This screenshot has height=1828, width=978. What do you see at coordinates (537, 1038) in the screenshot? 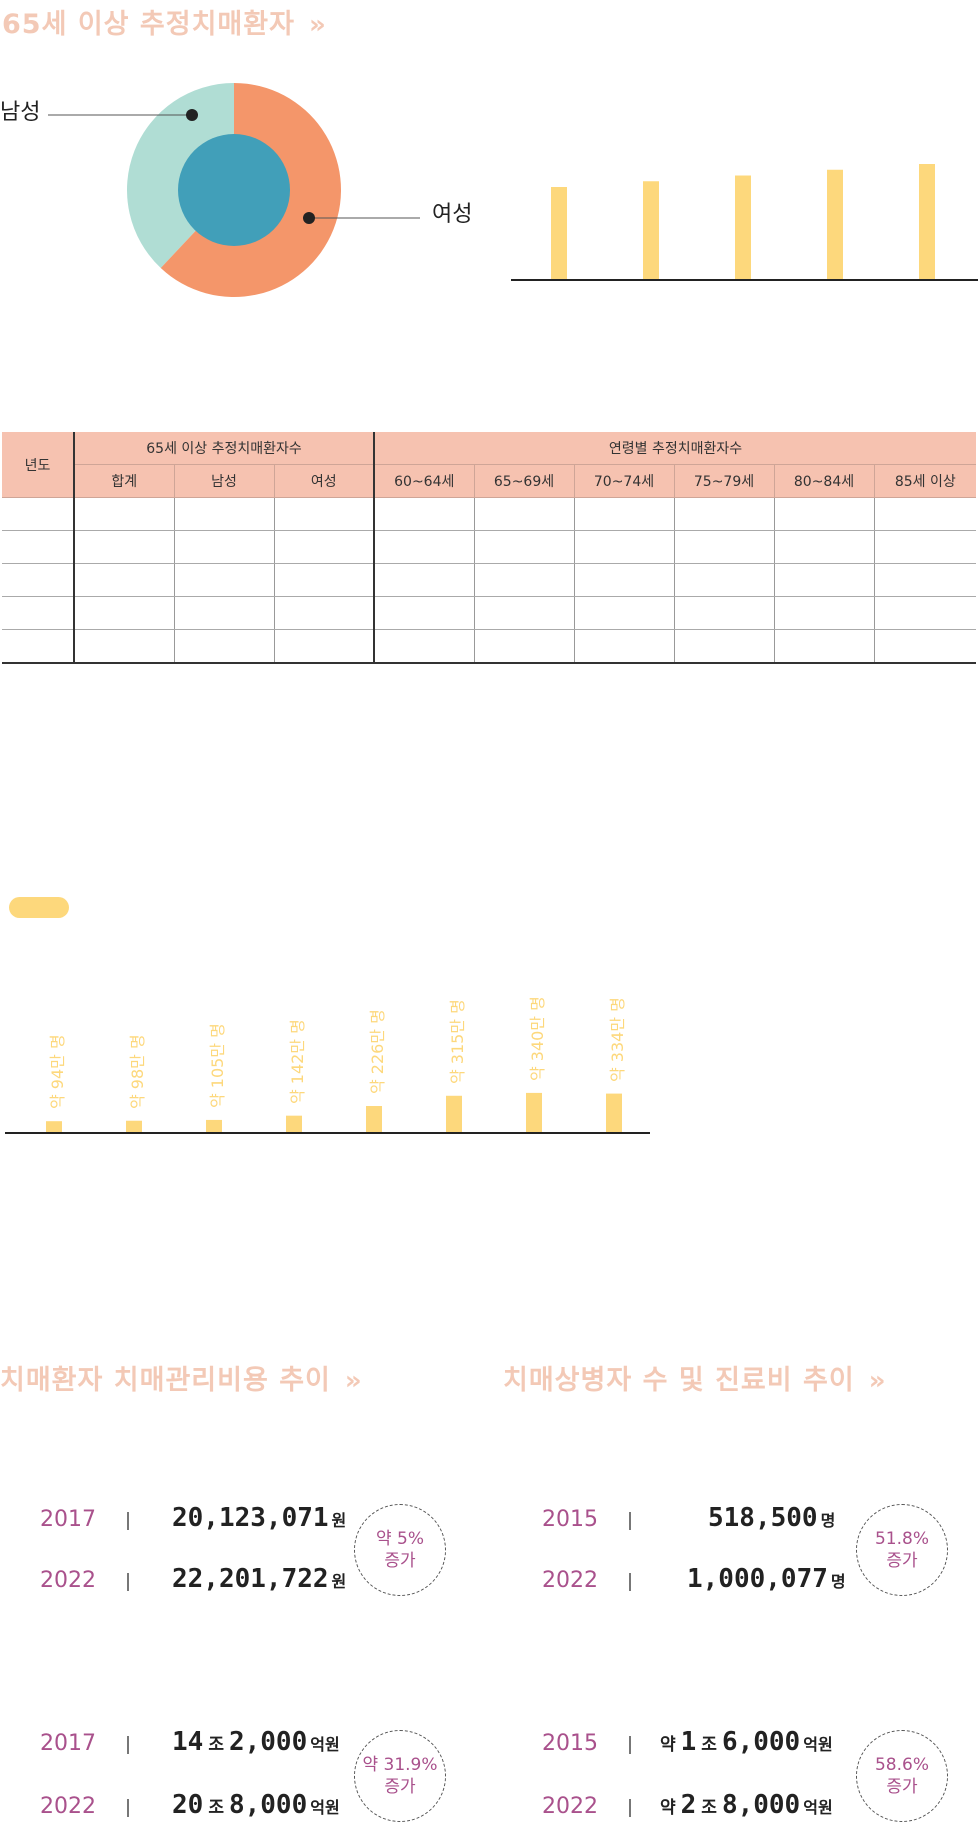
I see `bar-value-label: 약 340만 명` at bounding box center [537, 1038].